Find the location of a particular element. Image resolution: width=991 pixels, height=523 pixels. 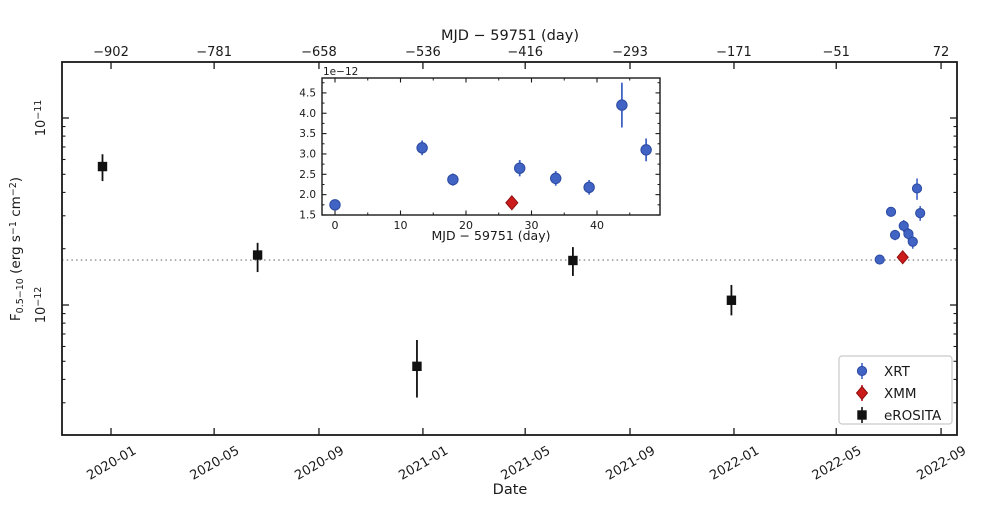

x-axis-tick-label: 2020-01 is located at coordinates (111, 463).